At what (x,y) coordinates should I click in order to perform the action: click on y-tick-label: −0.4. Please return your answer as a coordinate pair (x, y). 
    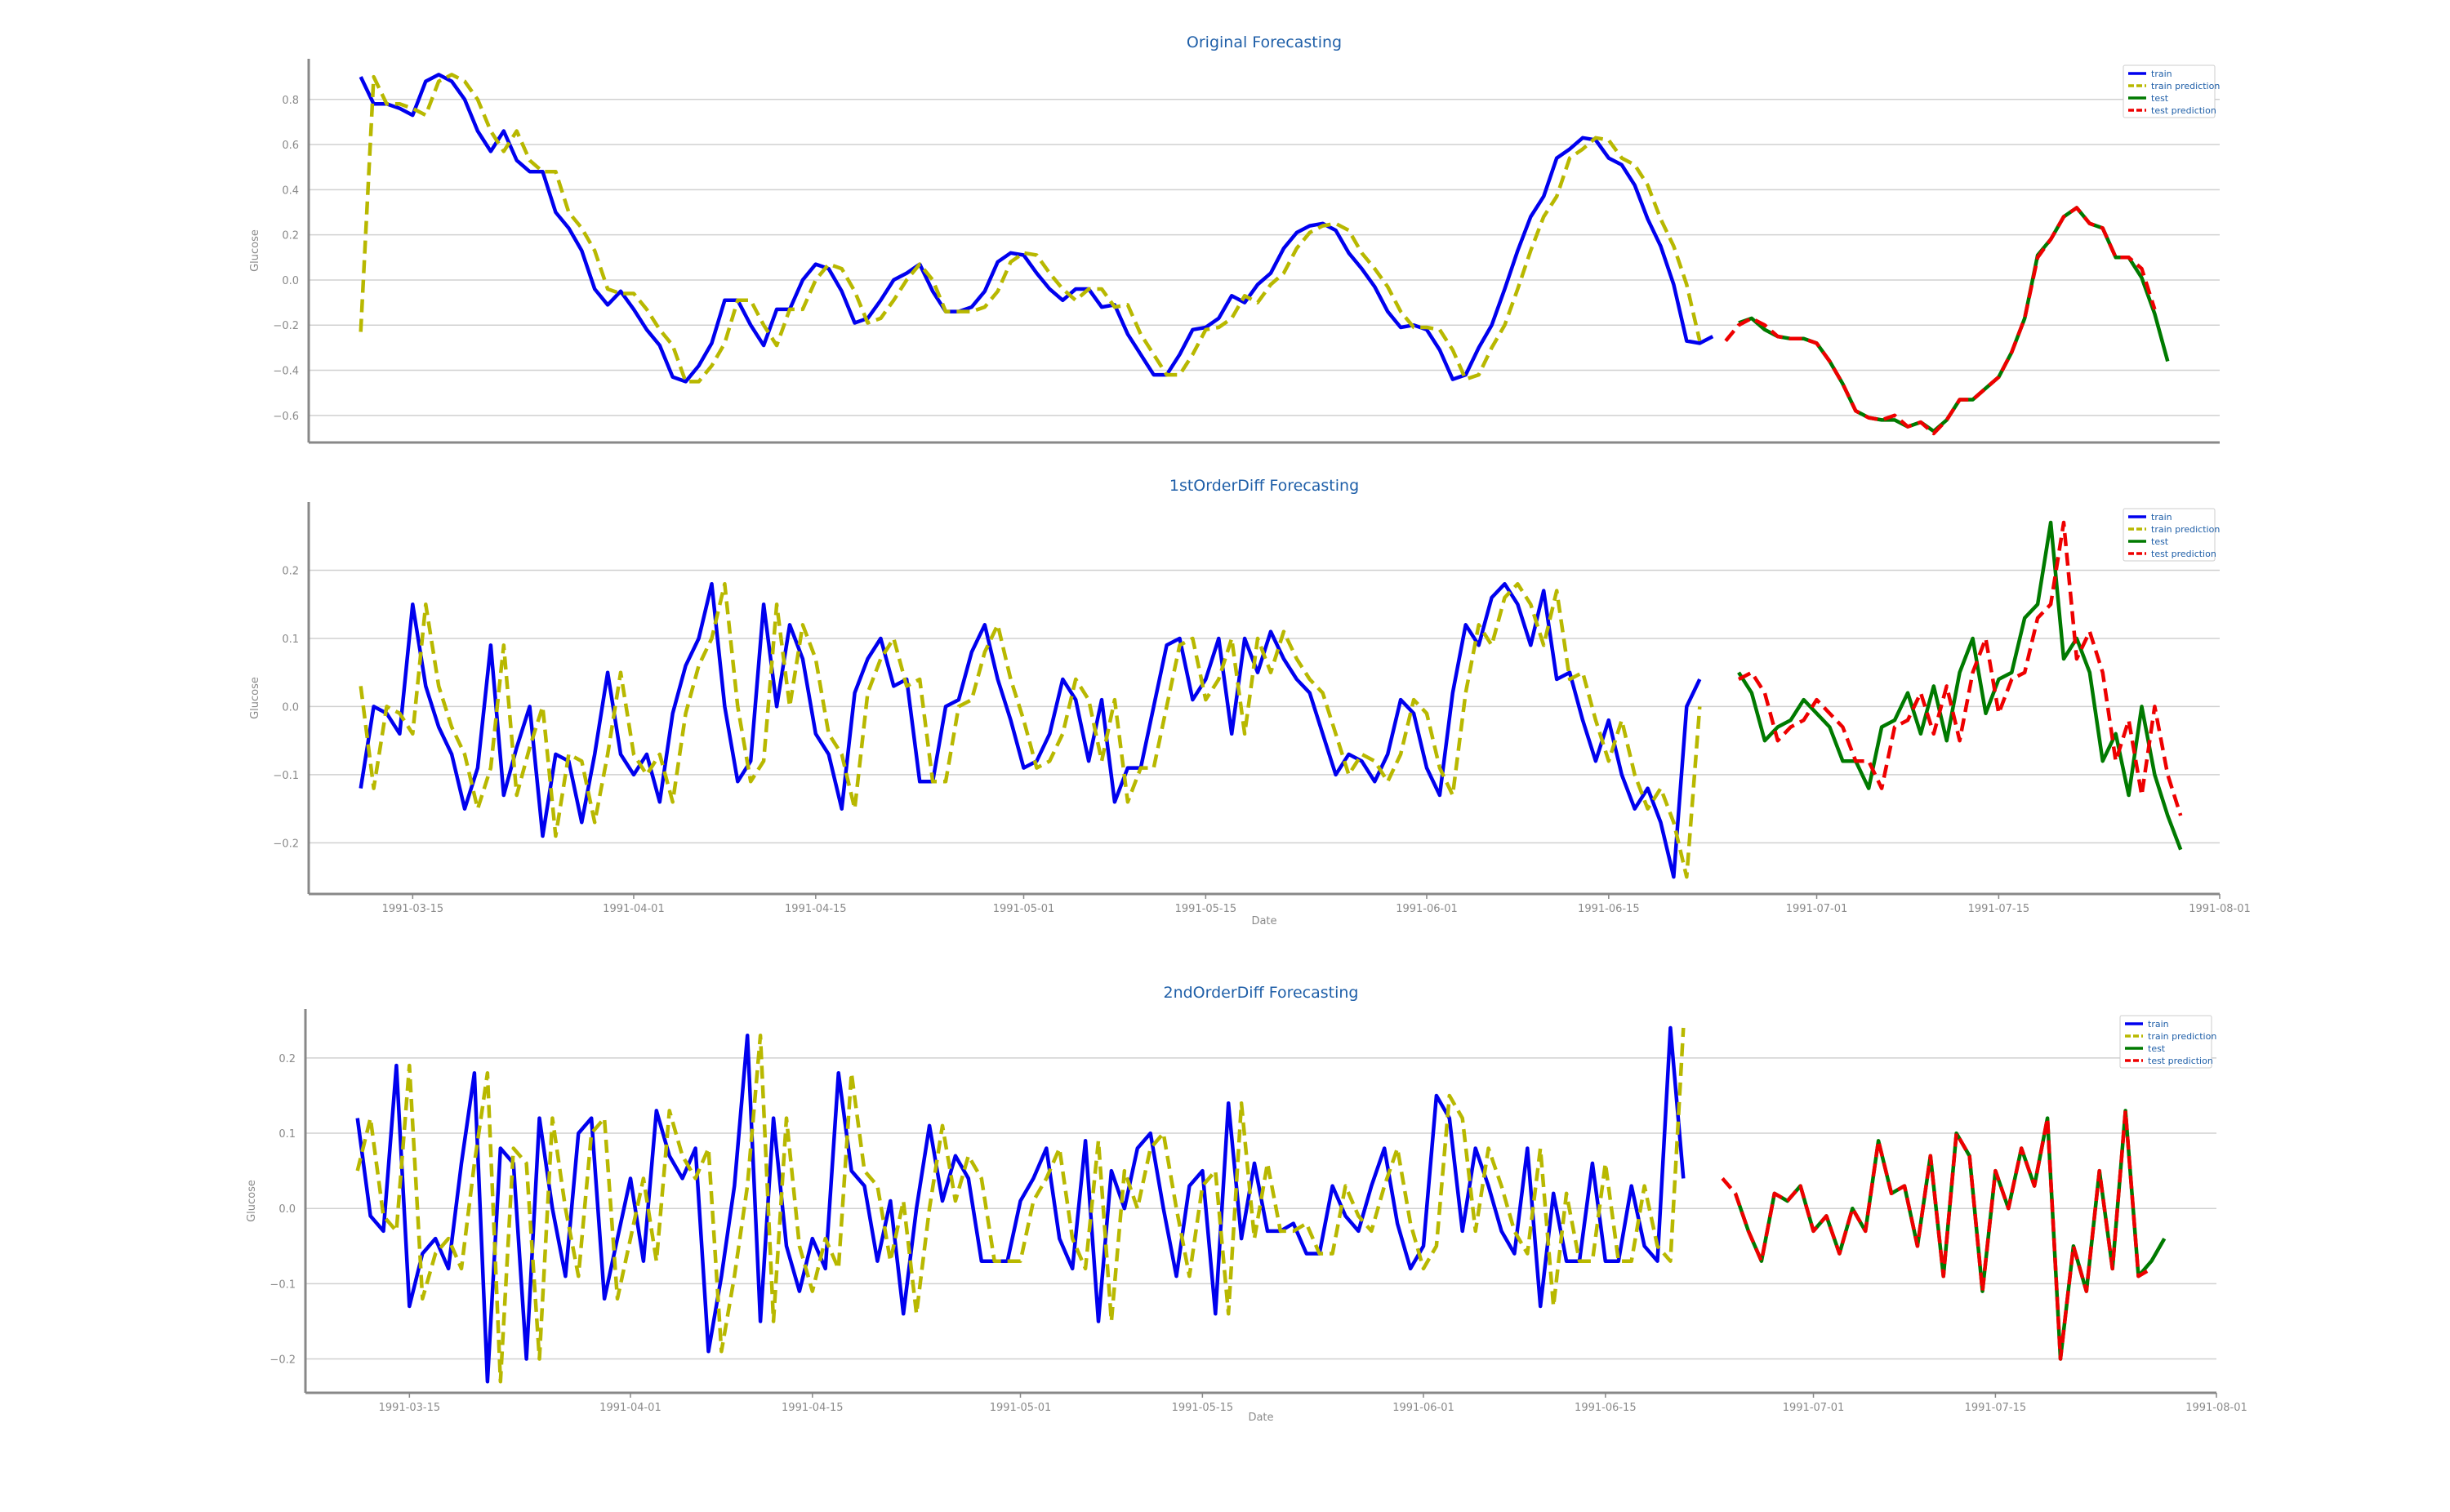
    Looking at the image, I should click on (286, 372).